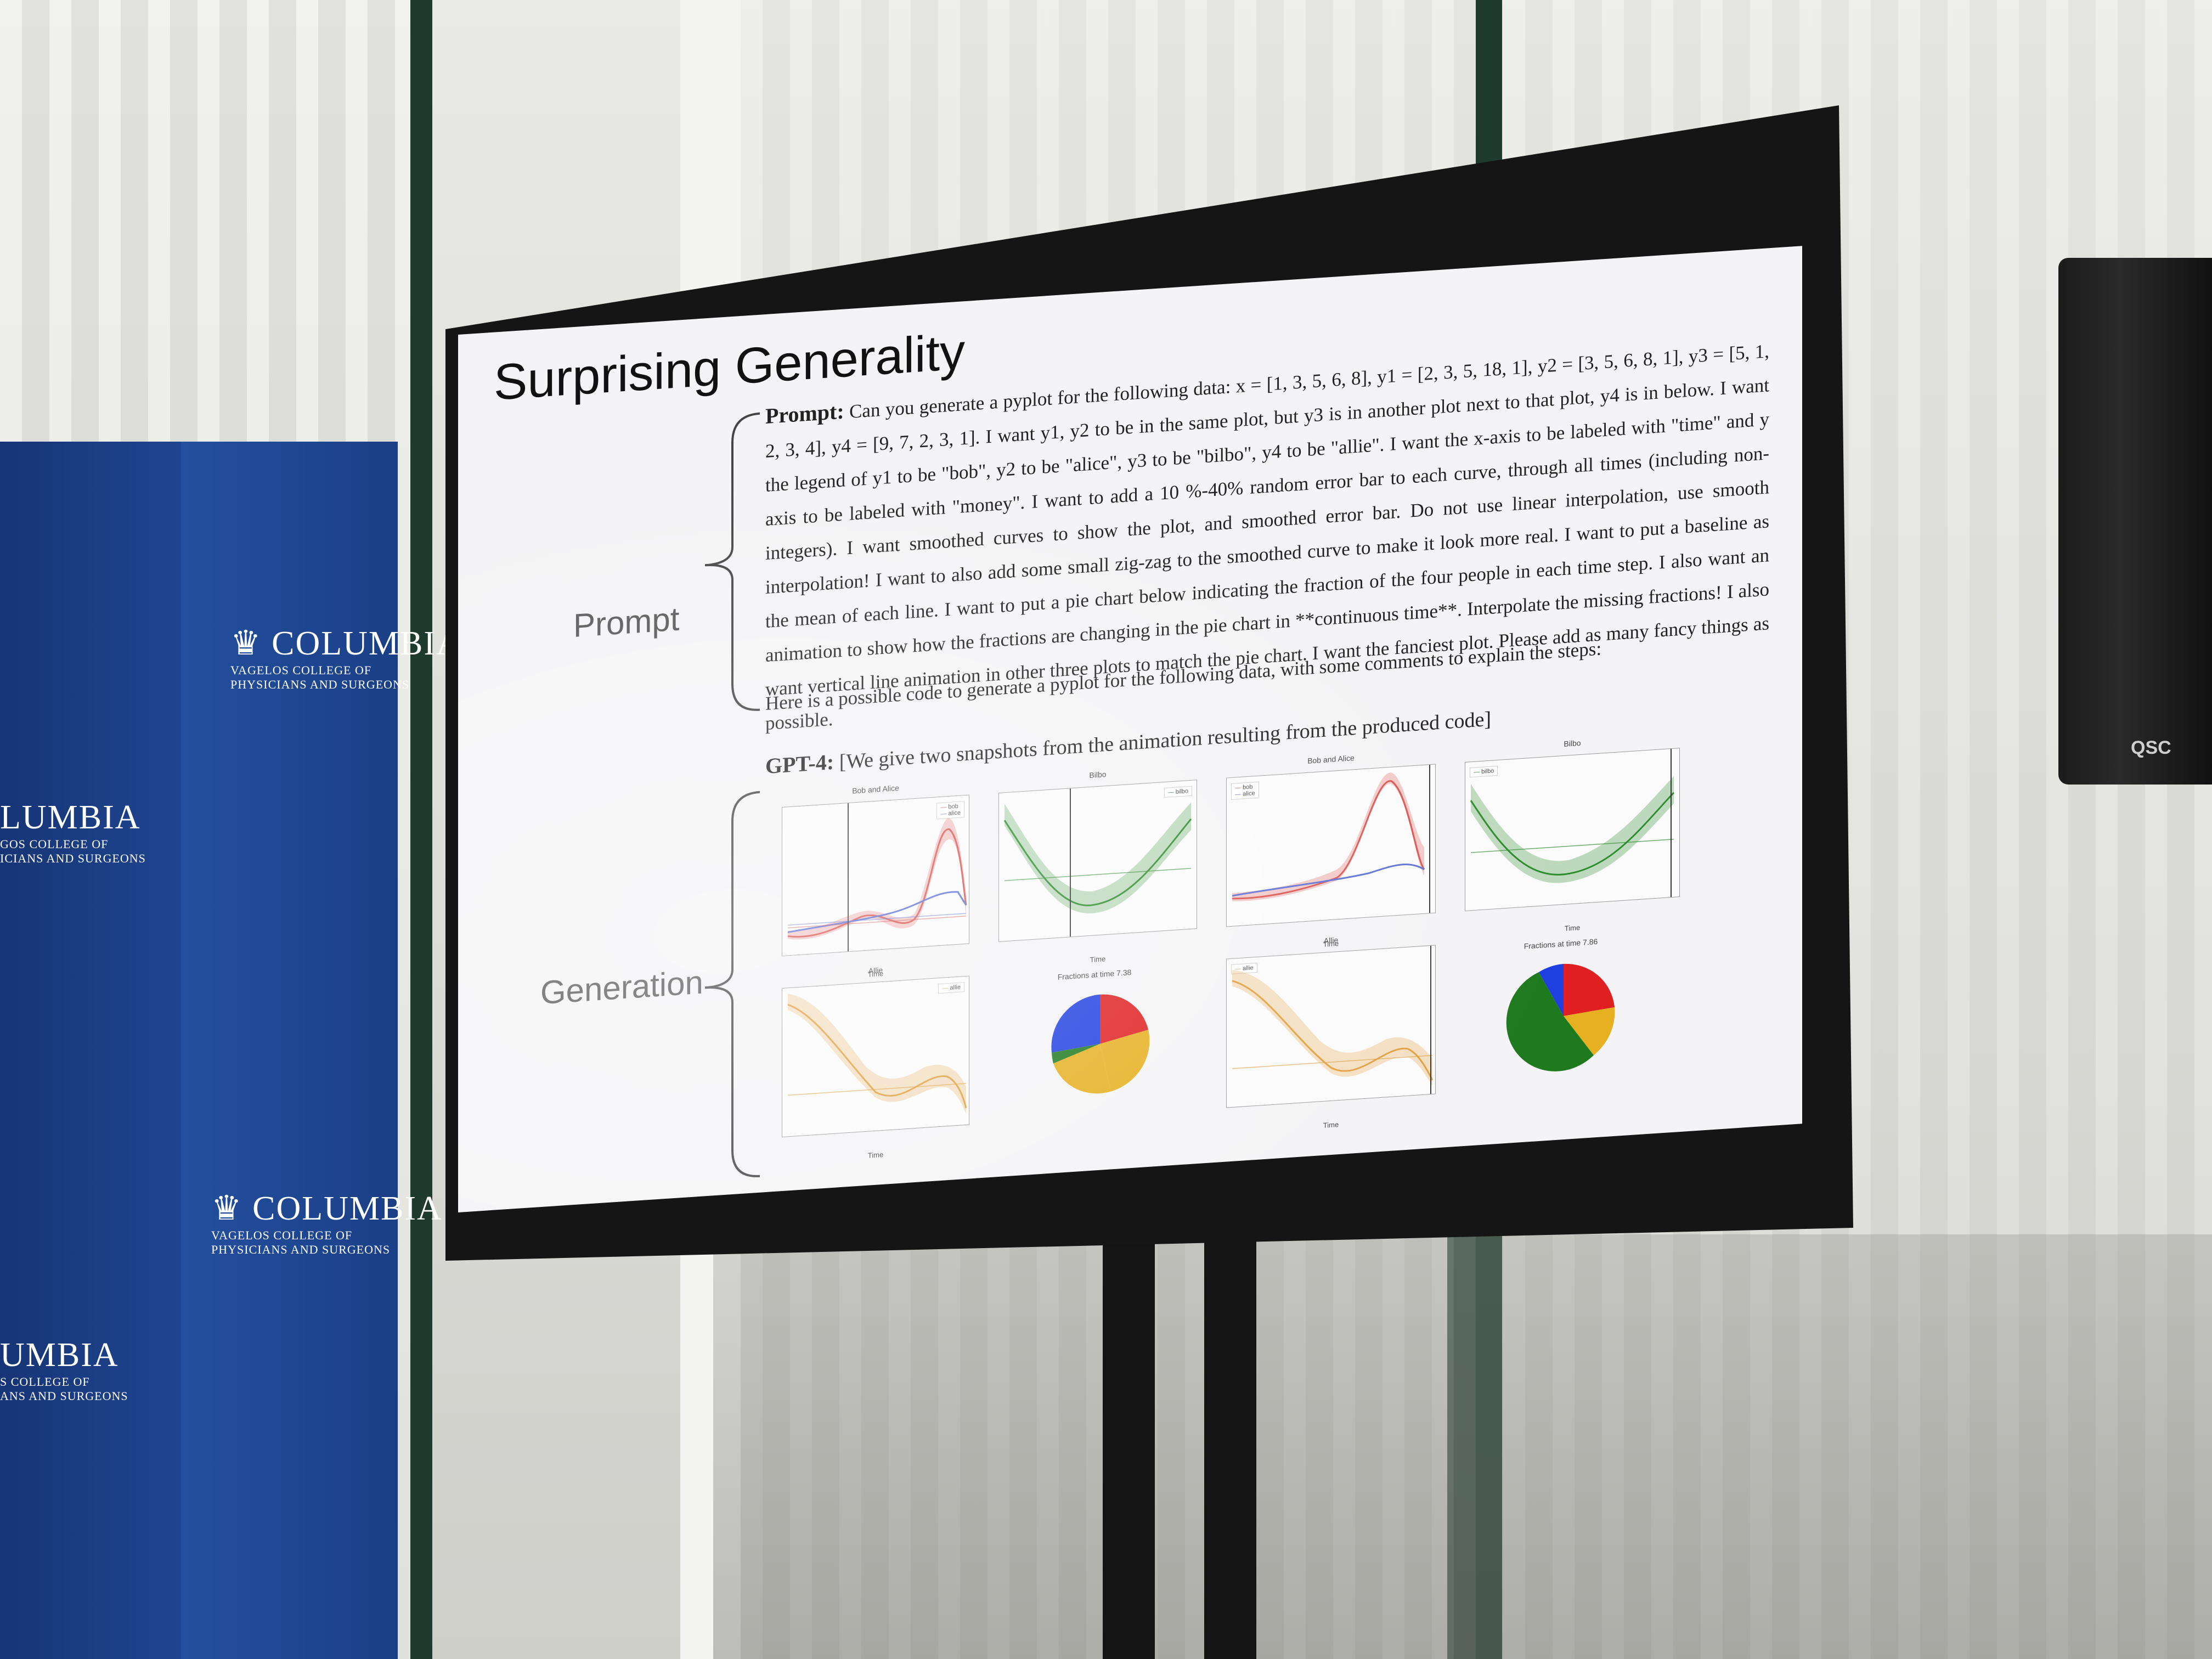 The image size is (2212, 1659). What do you see at coordinates (2151, 747) in the screenshot?
I see `speaker-brand: QSC` at bounding box center [2151, 747].